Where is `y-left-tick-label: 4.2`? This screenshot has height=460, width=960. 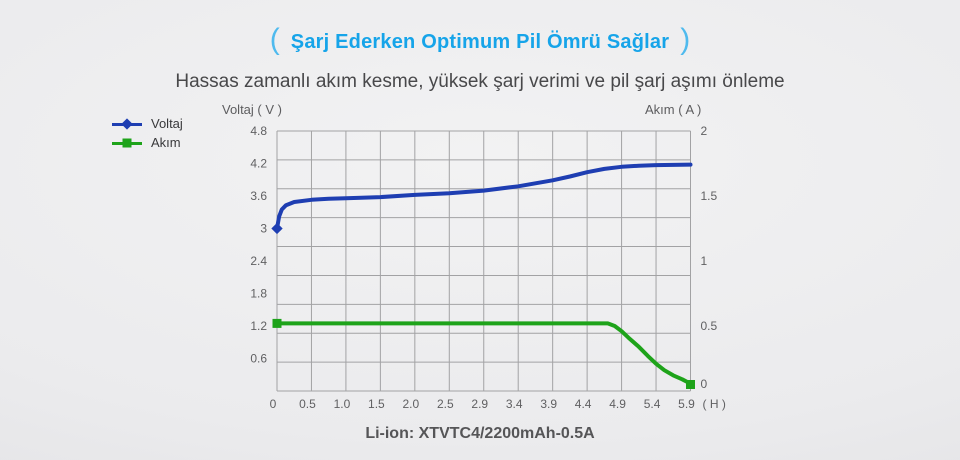
y-left-tick-label: 4.2 is located at coordinates (258, 164).